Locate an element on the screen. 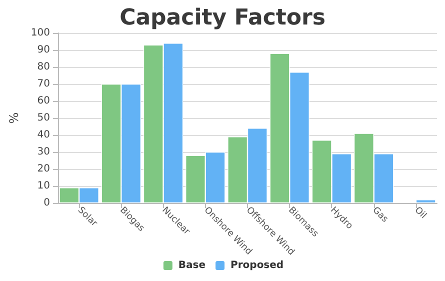 This screenshot has width=445, height=281. y-tick-label: 70 is located at coordinates (43, 84).